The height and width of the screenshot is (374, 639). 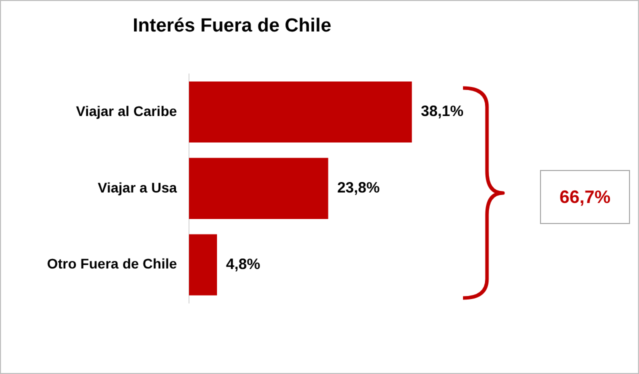 I want to click on y-tick-label: Viajar al Caribe, so click(x=127, y=110).